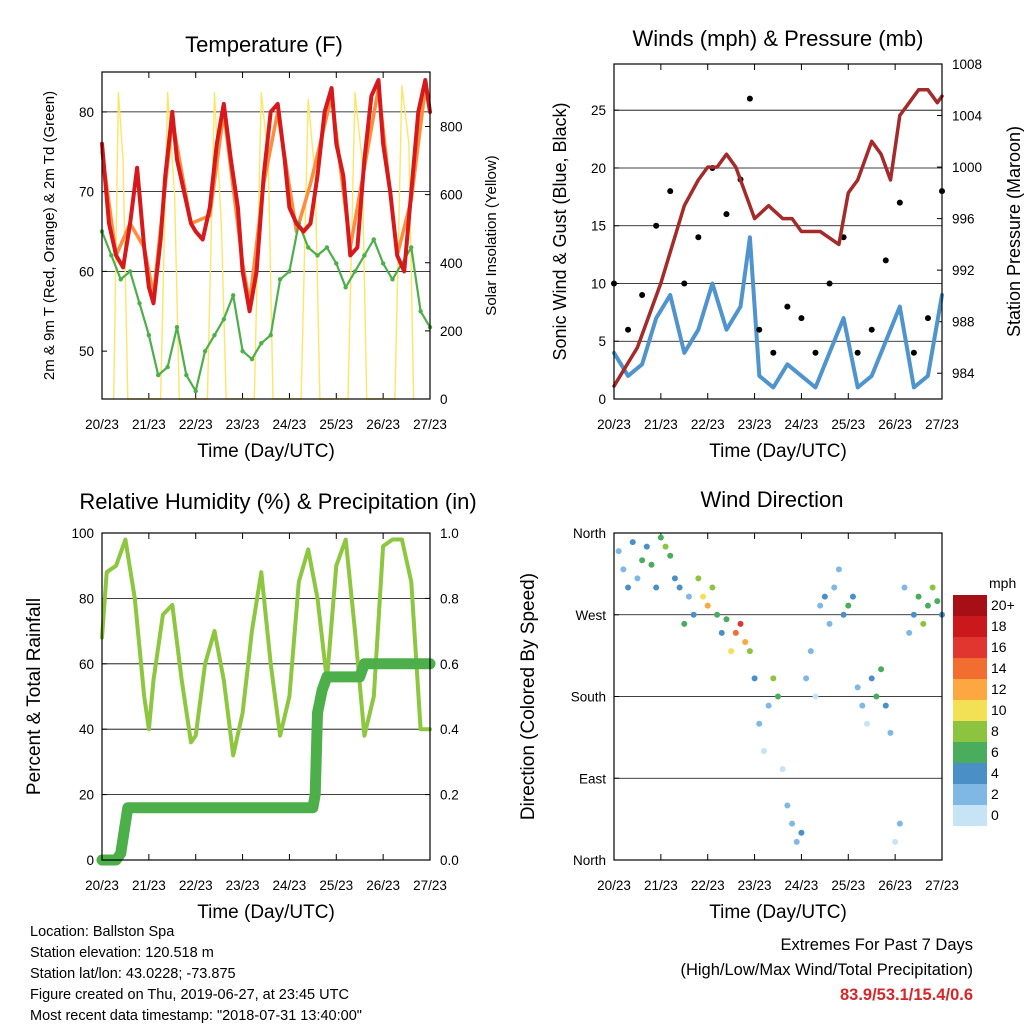  I want to click on pressure-line, so click(778, 238).